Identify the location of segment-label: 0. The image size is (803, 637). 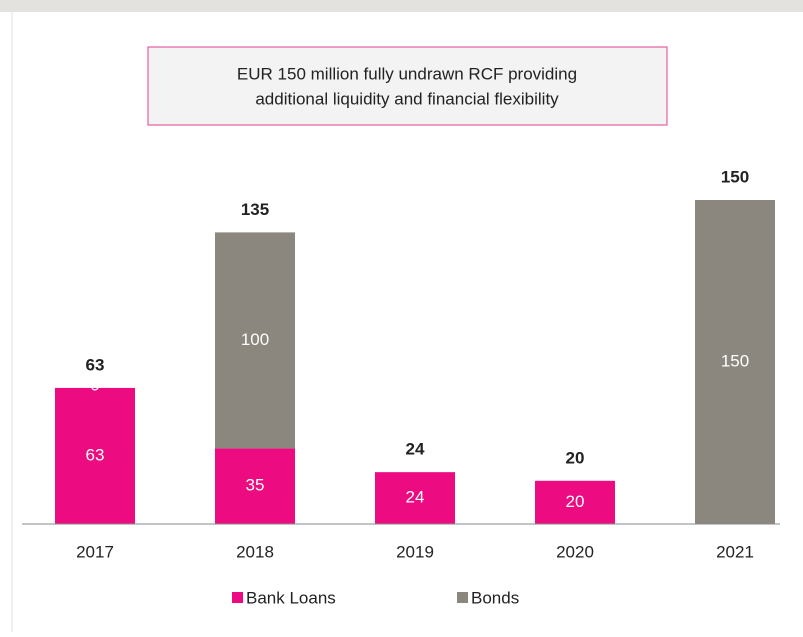
(94, 384).